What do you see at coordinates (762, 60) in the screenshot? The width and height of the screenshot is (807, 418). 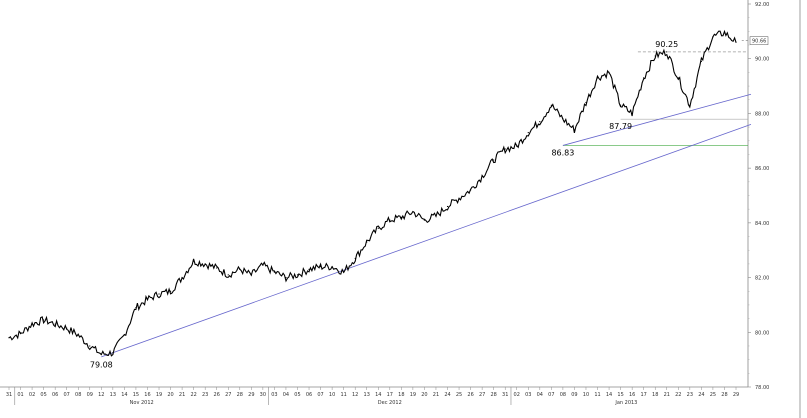 I see `y-tick-label: 90.00` at bounding box center [762, 60].